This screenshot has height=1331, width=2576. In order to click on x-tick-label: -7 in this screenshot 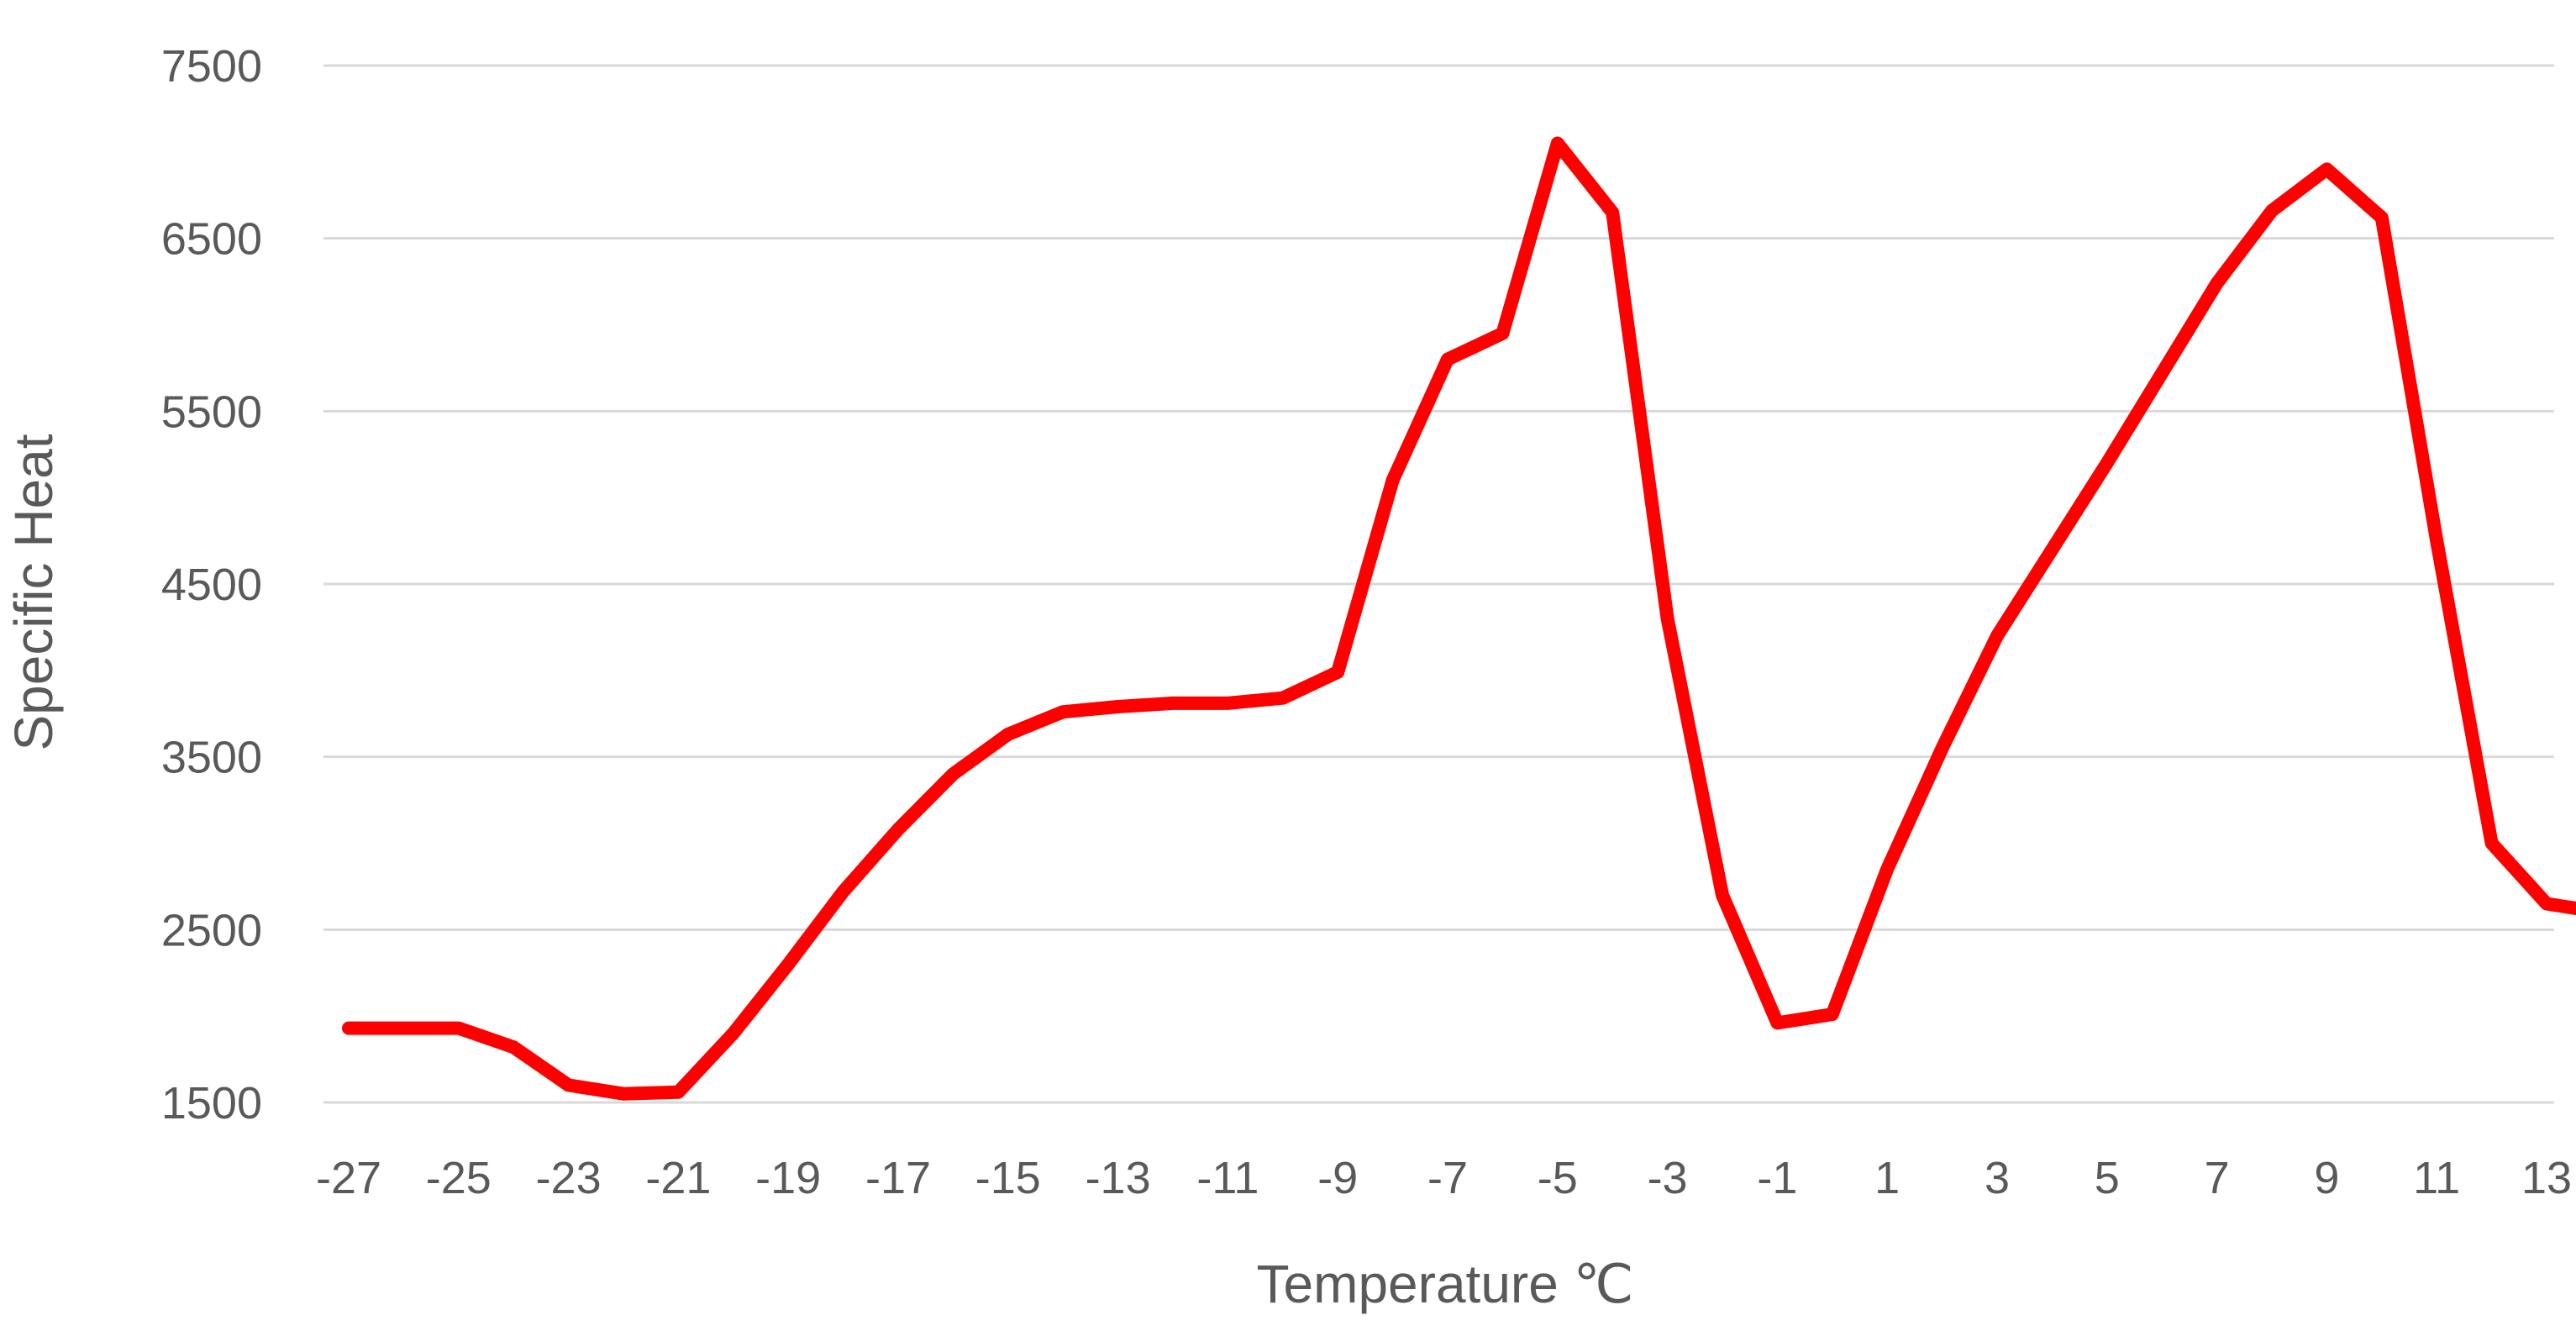, I will do `click(1447, 1178)`.